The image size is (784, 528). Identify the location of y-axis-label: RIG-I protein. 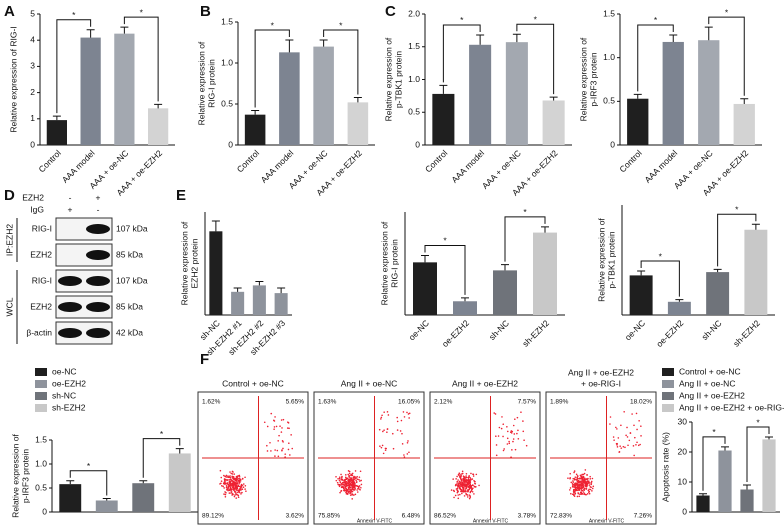
(394, 263).